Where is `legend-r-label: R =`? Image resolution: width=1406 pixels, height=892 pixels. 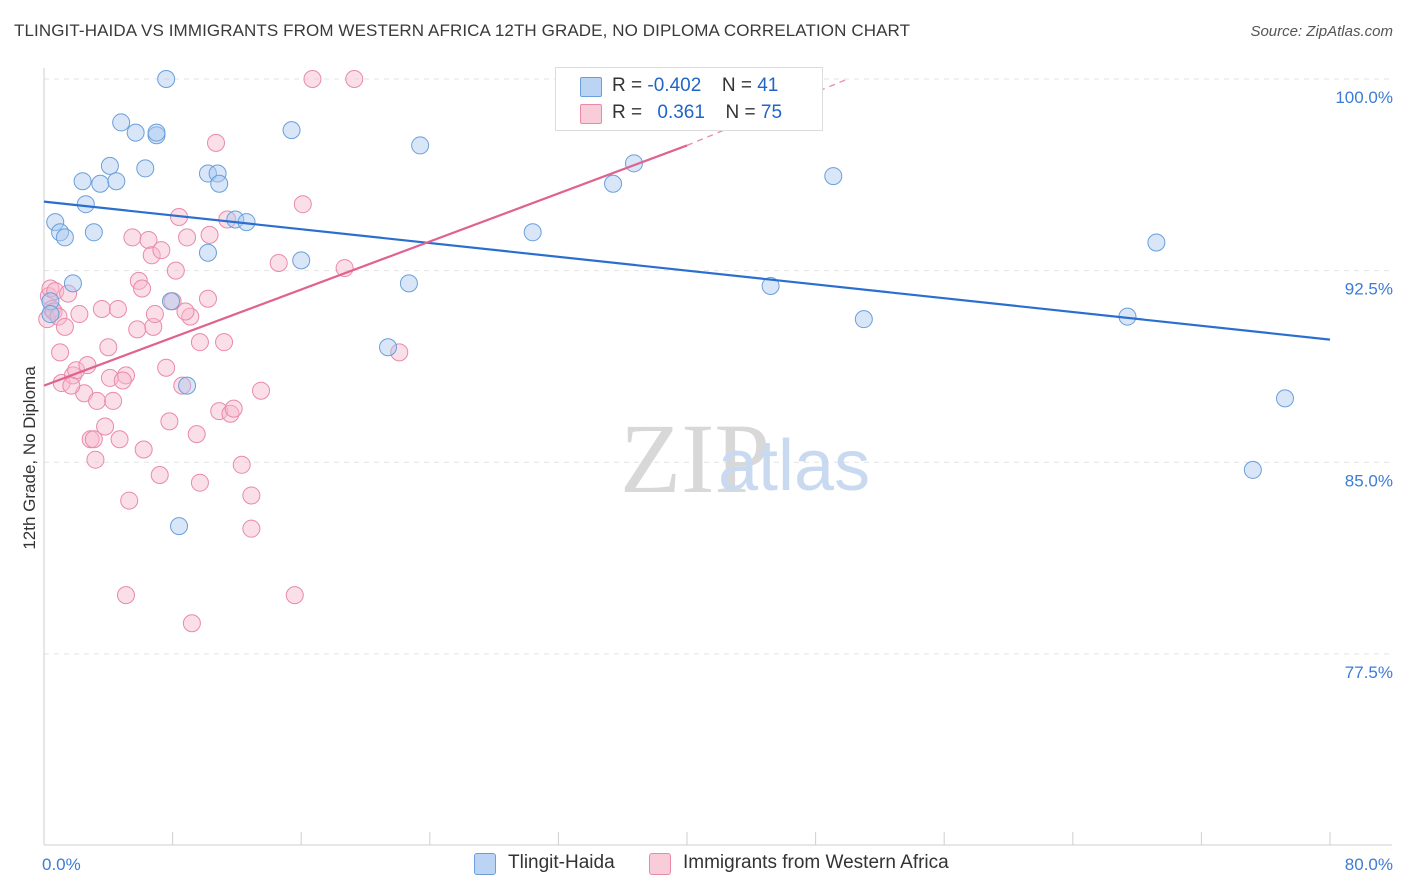 legend-r-label: R = is located at coordinates (627, 112).